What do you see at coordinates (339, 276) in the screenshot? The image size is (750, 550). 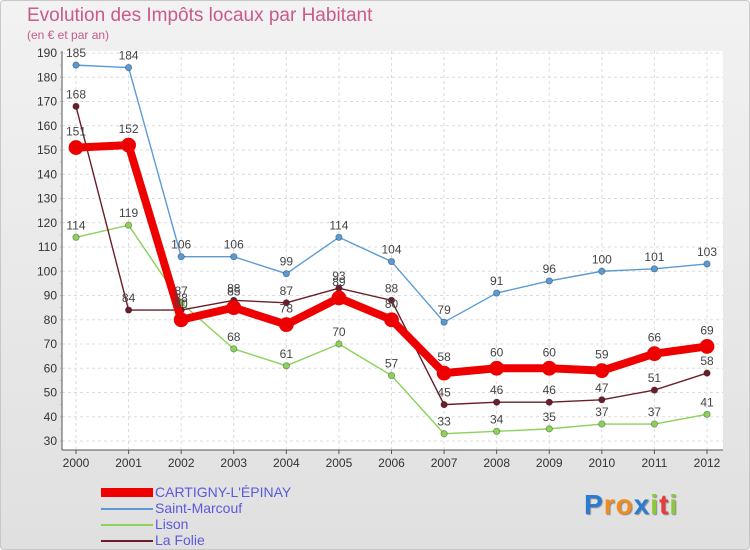 I see `data-label-la-folie: 93` at bounding box center [339, 276].